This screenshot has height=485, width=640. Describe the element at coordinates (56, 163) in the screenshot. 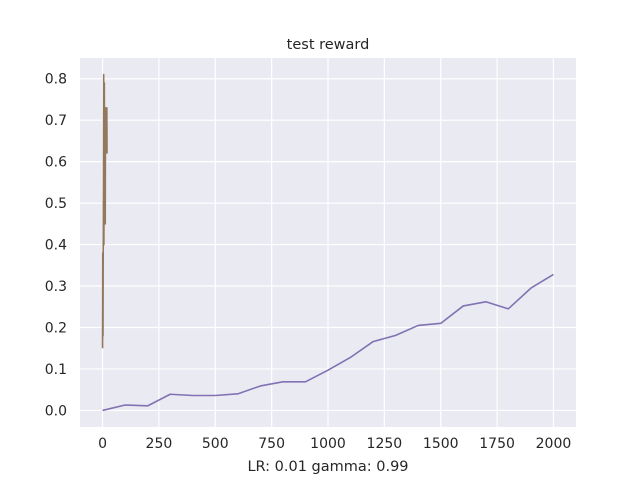

I see `y-tick-label: 0.6` at that location.